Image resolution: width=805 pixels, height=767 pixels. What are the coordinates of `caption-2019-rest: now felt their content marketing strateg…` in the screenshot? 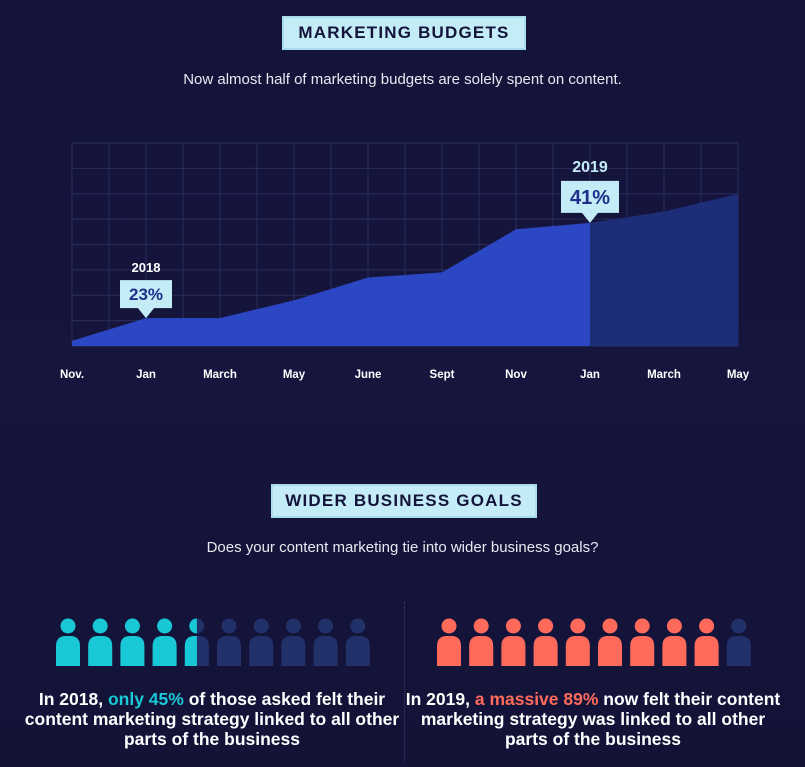 It's located at (600, 719).